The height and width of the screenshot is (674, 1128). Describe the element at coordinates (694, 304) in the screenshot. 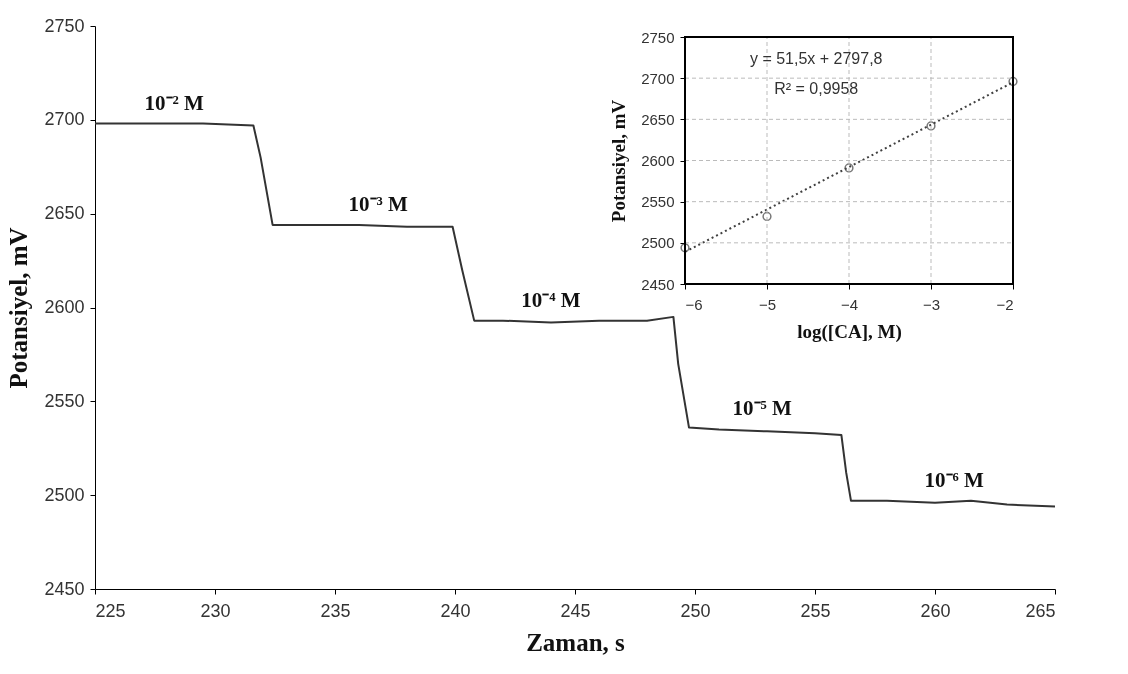

I see `x-tick-label: −6` at that location.